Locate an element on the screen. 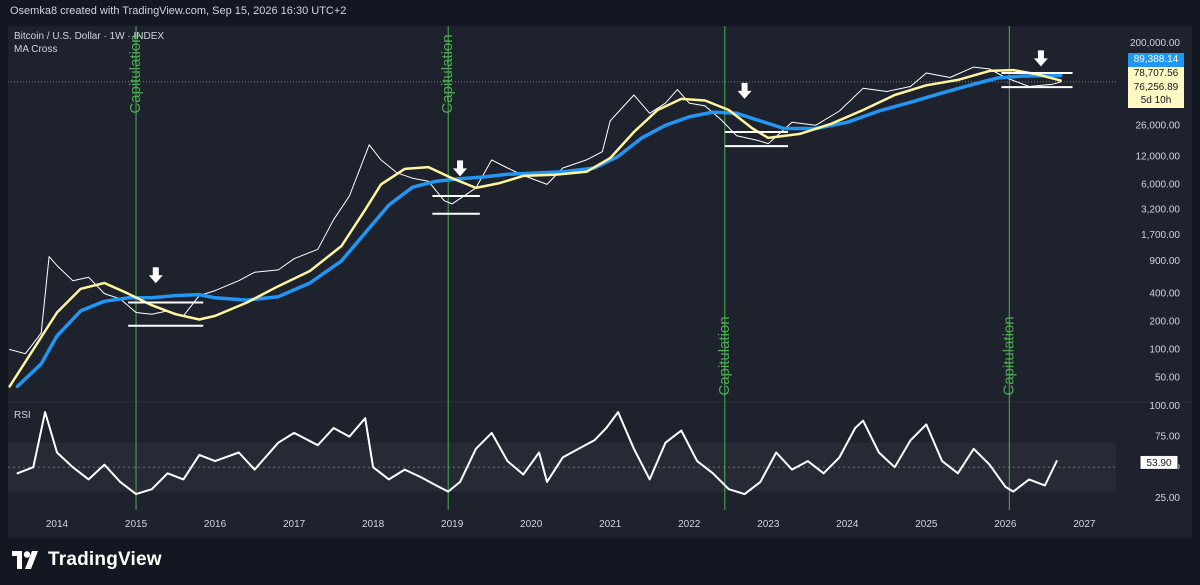 The height and width of the screenshot is (585, 1200). price-tag: 5d 10h is located at coordinates (1156, 101).